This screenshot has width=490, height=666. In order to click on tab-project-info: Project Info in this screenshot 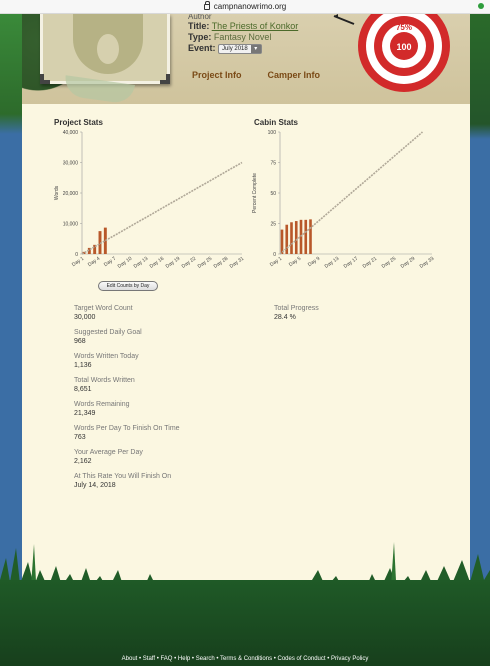, I will do `click(217, 75)`.